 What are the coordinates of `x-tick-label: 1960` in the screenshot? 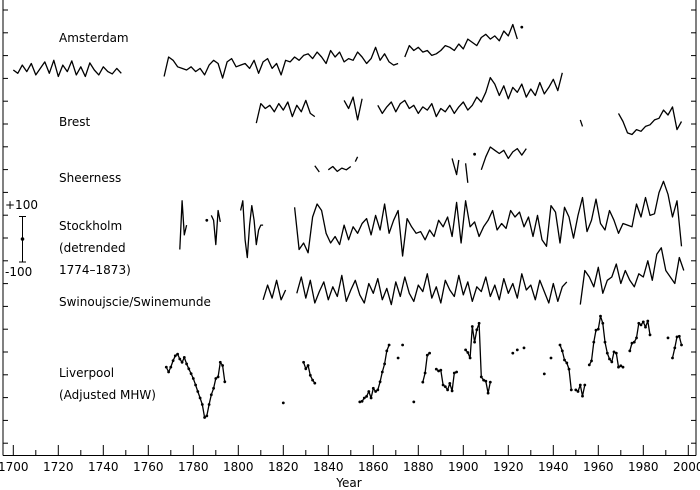 It's located at (598, 467).